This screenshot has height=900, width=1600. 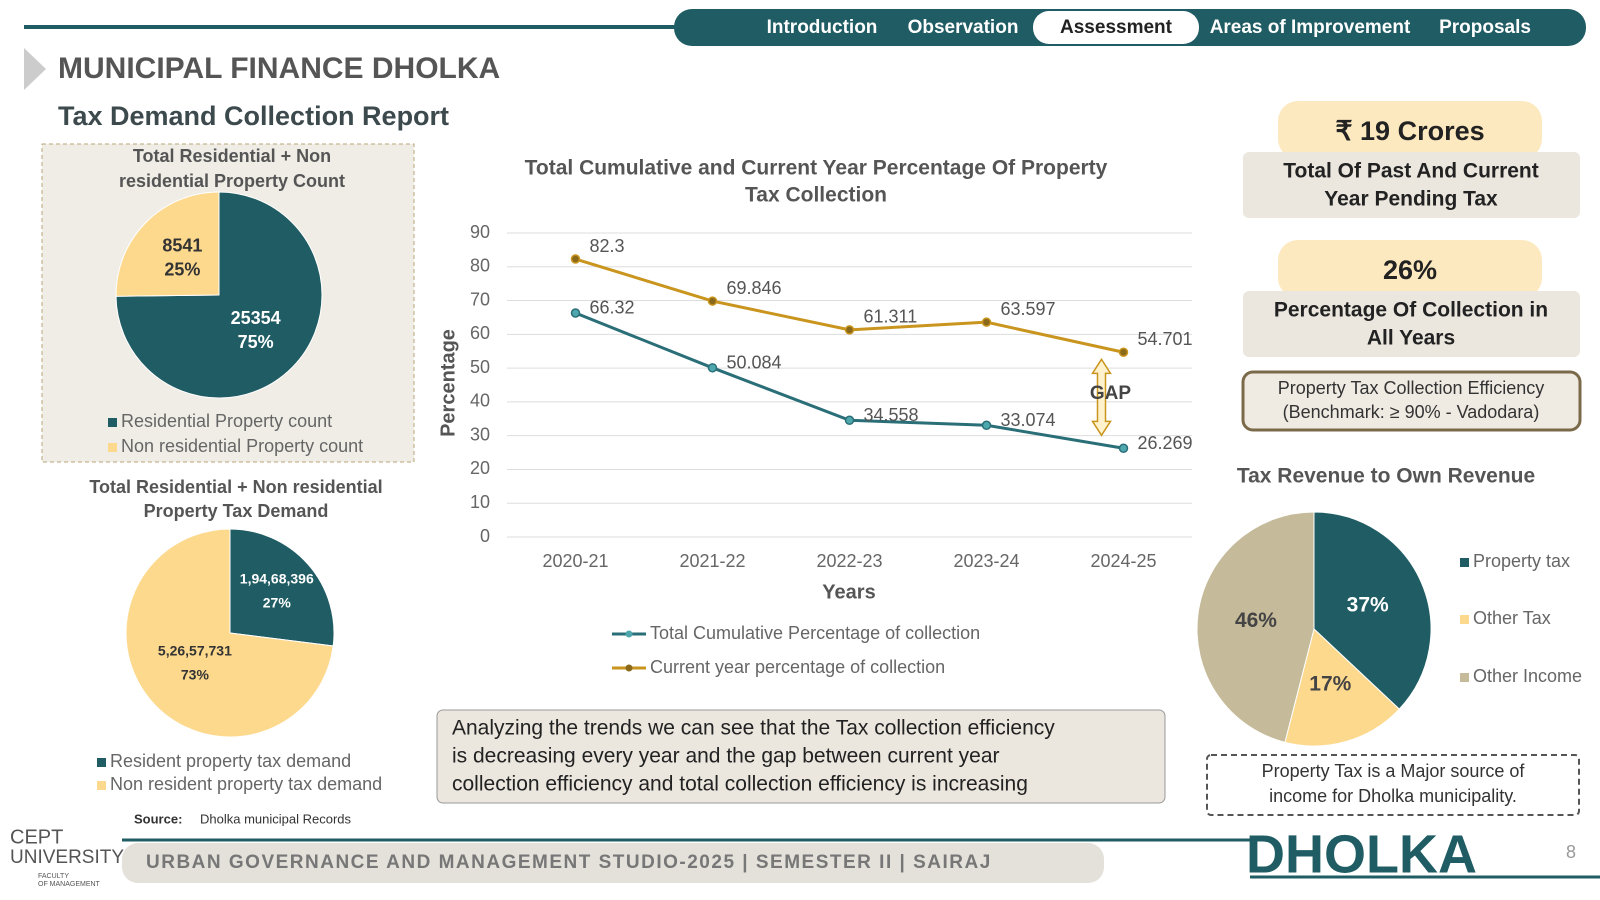 What do you see at coordinates (1411, 388) in the screenshot?
I see `efficiency-text: Property Tax Collection Efficiency` at bounding box center [1411, 388].